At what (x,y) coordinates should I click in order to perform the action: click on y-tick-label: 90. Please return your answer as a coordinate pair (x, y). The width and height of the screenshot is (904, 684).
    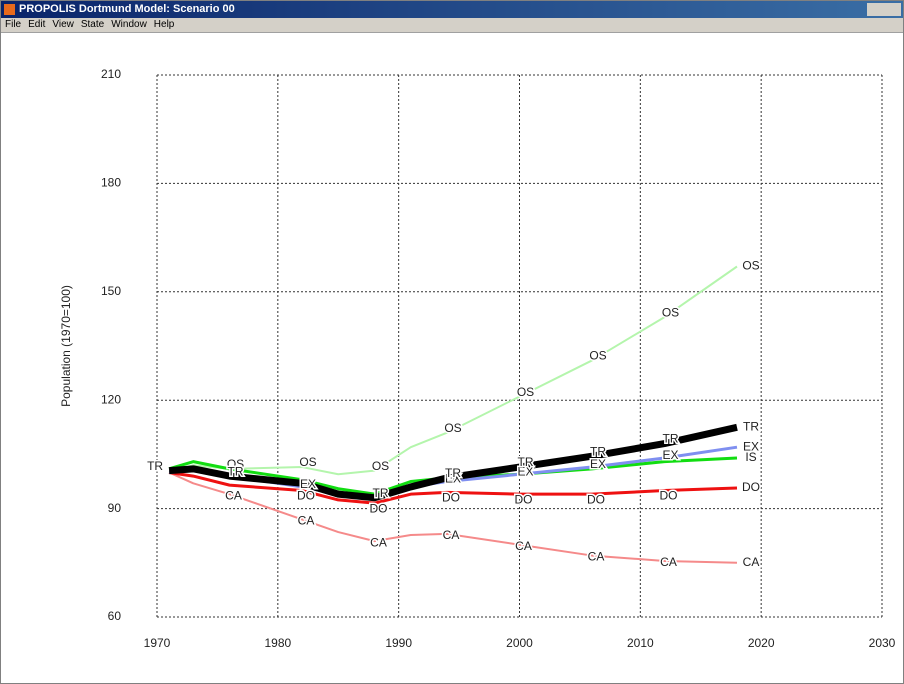
    Looking at the image, I should click on (115, 508).